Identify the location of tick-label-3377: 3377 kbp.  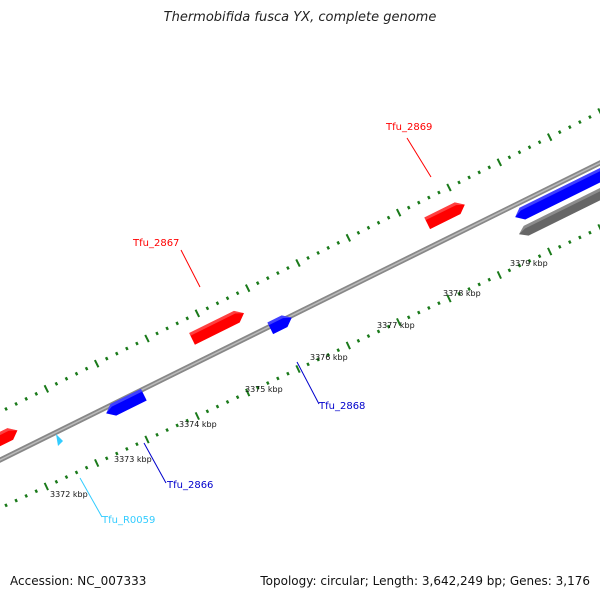
(396, 325).